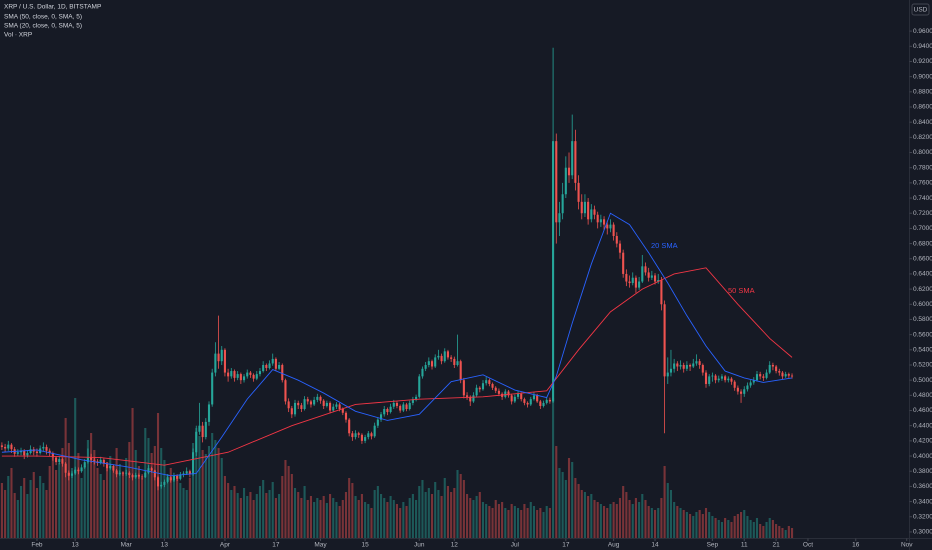 The height and width of the screenshot is (550, 932). I want to click on legend-entry: SMA (20, close, 0, SMA, 5), so click(43, 26).